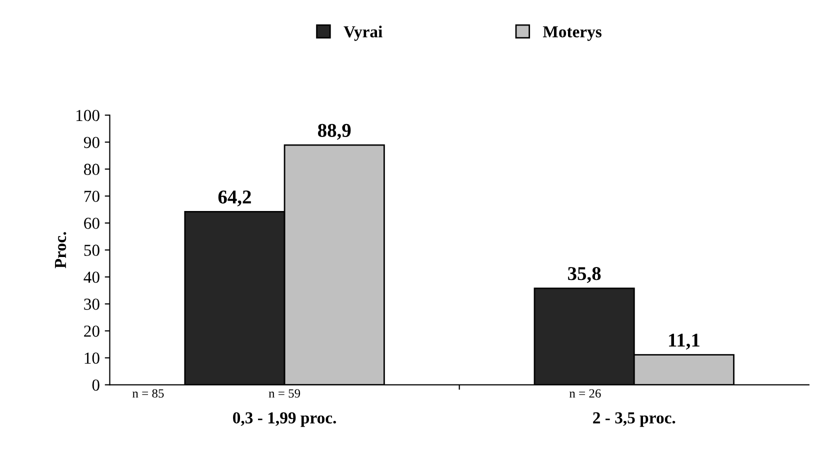  Describe the element at coordinates (148, 393) in the screenshot. I see `text: n = 85` at that location.